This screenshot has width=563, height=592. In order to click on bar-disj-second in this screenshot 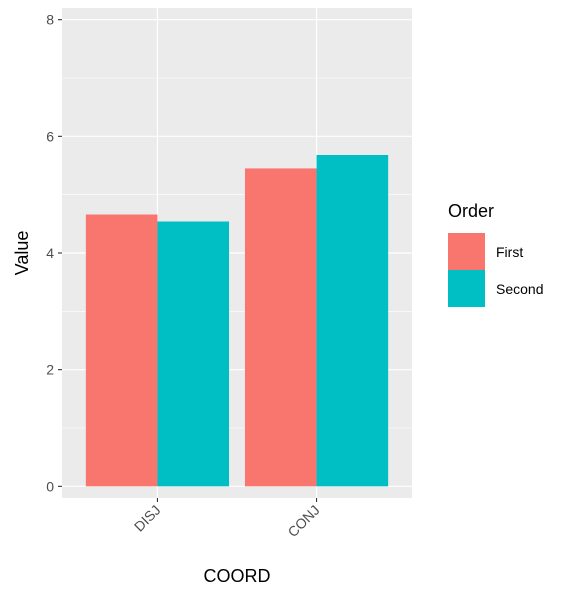, I will do `click(193, 354)`.